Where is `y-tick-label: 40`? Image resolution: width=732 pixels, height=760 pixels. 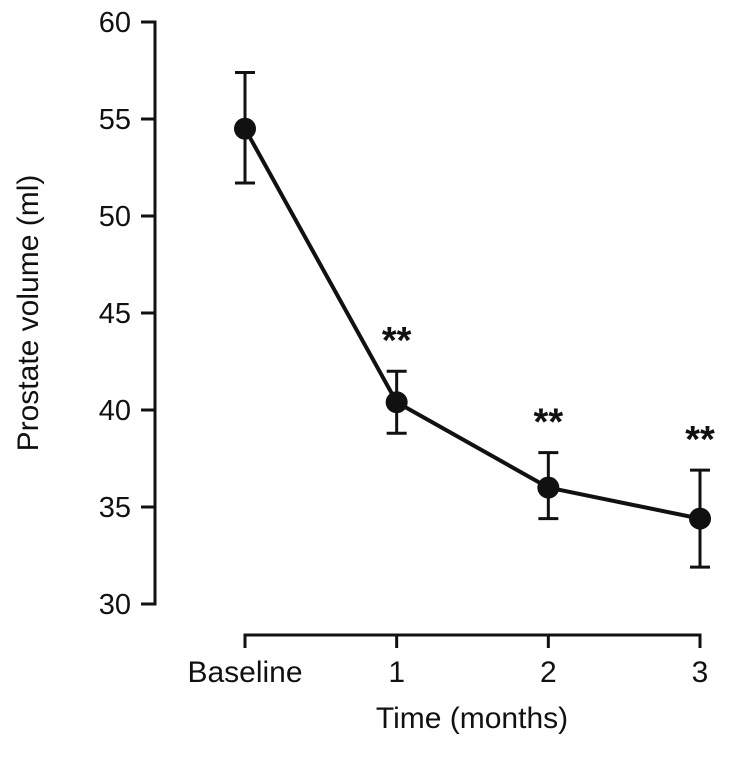 y-tick-label: 40 is located at coordinates (115, 411).